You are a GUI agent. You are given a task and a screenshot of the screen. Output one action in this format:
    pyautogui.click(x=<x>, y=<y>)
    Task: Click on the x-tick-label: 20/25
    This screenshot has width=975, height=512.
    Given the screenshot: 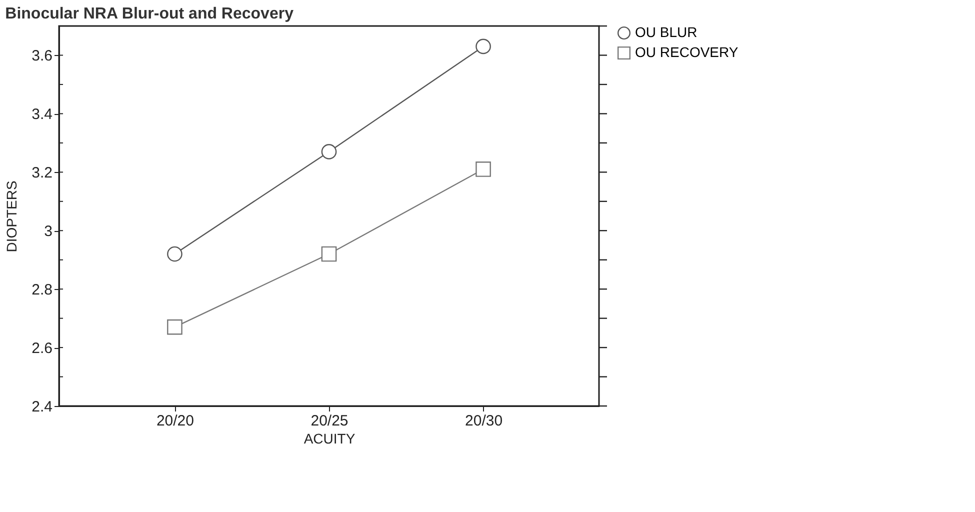 What is the action you would take?
    pyautogui.click(x=329, y=421)
    